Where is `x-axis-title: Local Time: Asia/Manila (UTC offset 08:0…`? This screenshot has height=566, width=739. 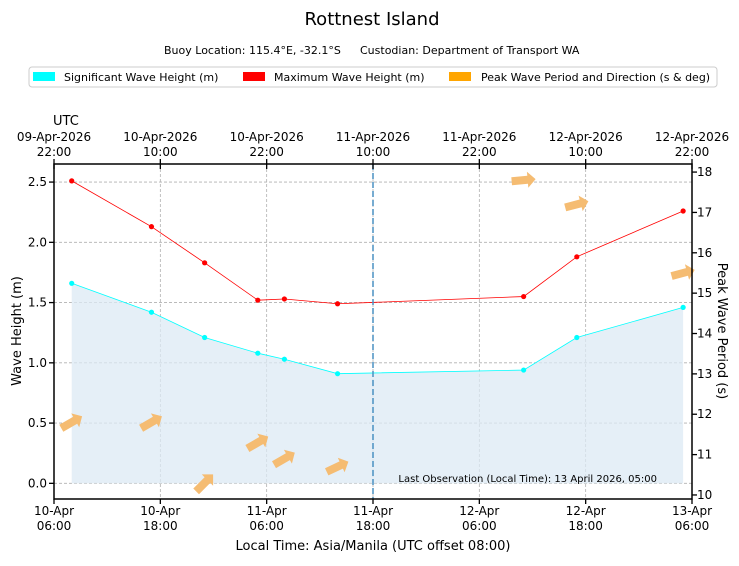 x-axis-title: Local Time: Asia/Manila (UTC offset 08:0… is located at coordinates (373, 546).